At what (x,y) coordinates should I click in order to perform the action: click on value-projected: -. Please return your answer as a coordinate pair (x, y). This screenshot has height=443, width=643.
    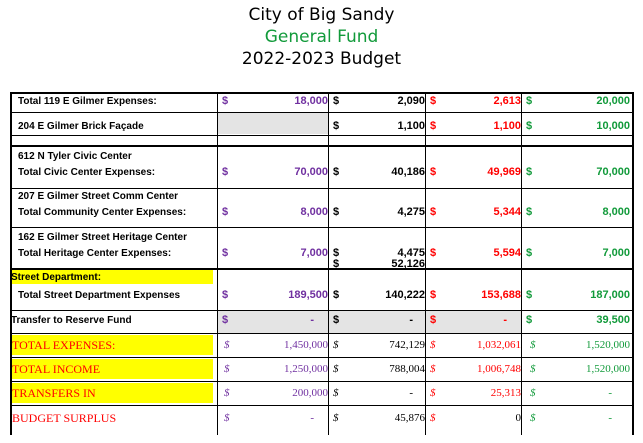
    Looking at the image, I should click on (505, 320).